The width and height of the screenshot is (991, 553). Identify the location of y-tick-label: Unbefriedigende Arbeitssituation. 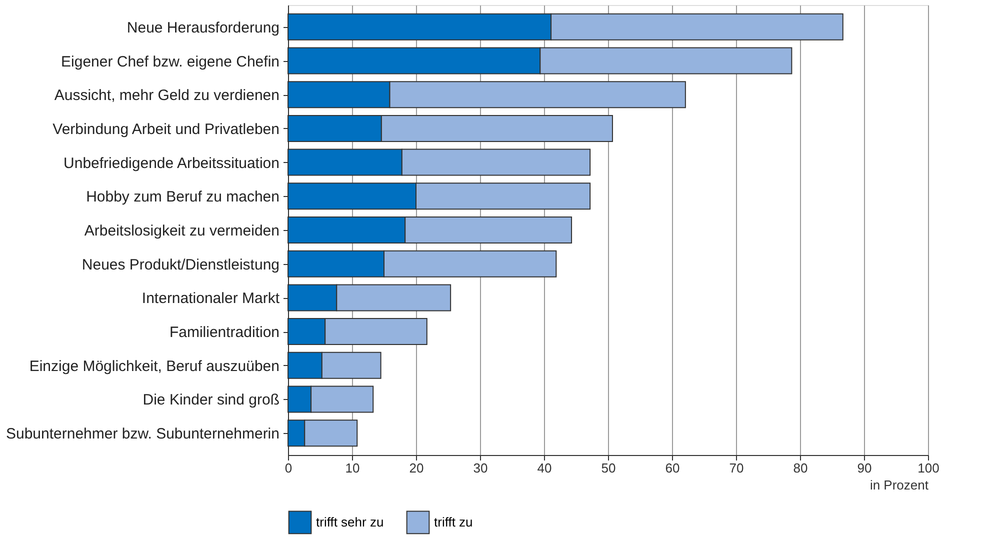
(172, 163).